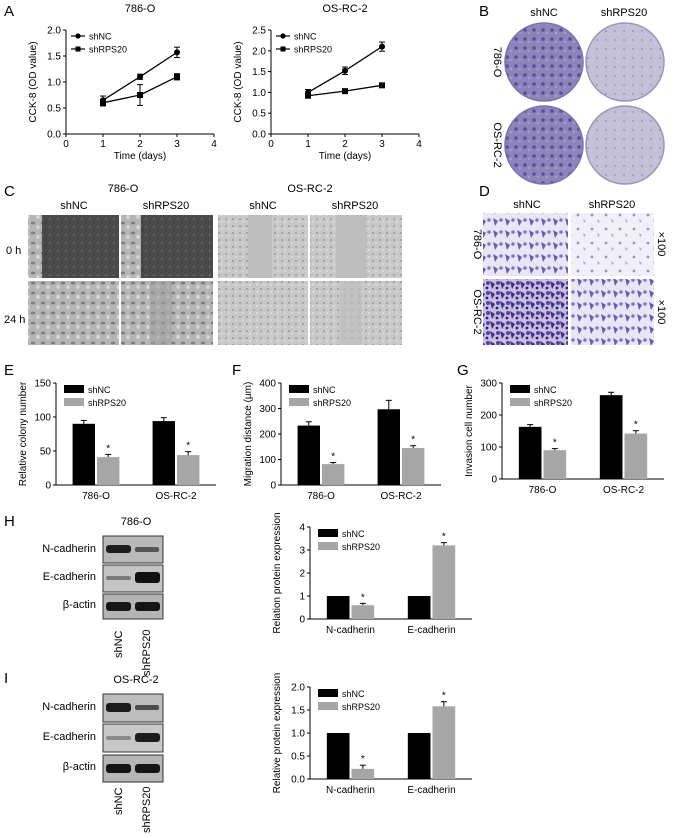 This screenshot has width=677, height=838. What do you see at coordinates (119, 801) in the screenshot?
I see `blot-lane-label: shNC` at bounding box center [119, 801].